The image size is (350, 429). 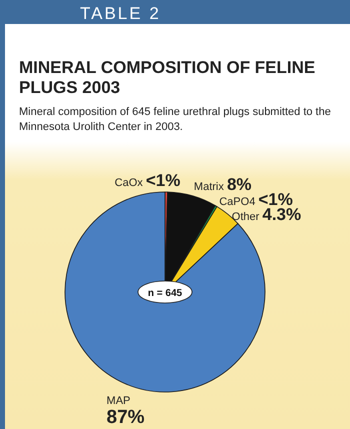 I want to click on slice-label: MAP, so click(x=118, y=400).